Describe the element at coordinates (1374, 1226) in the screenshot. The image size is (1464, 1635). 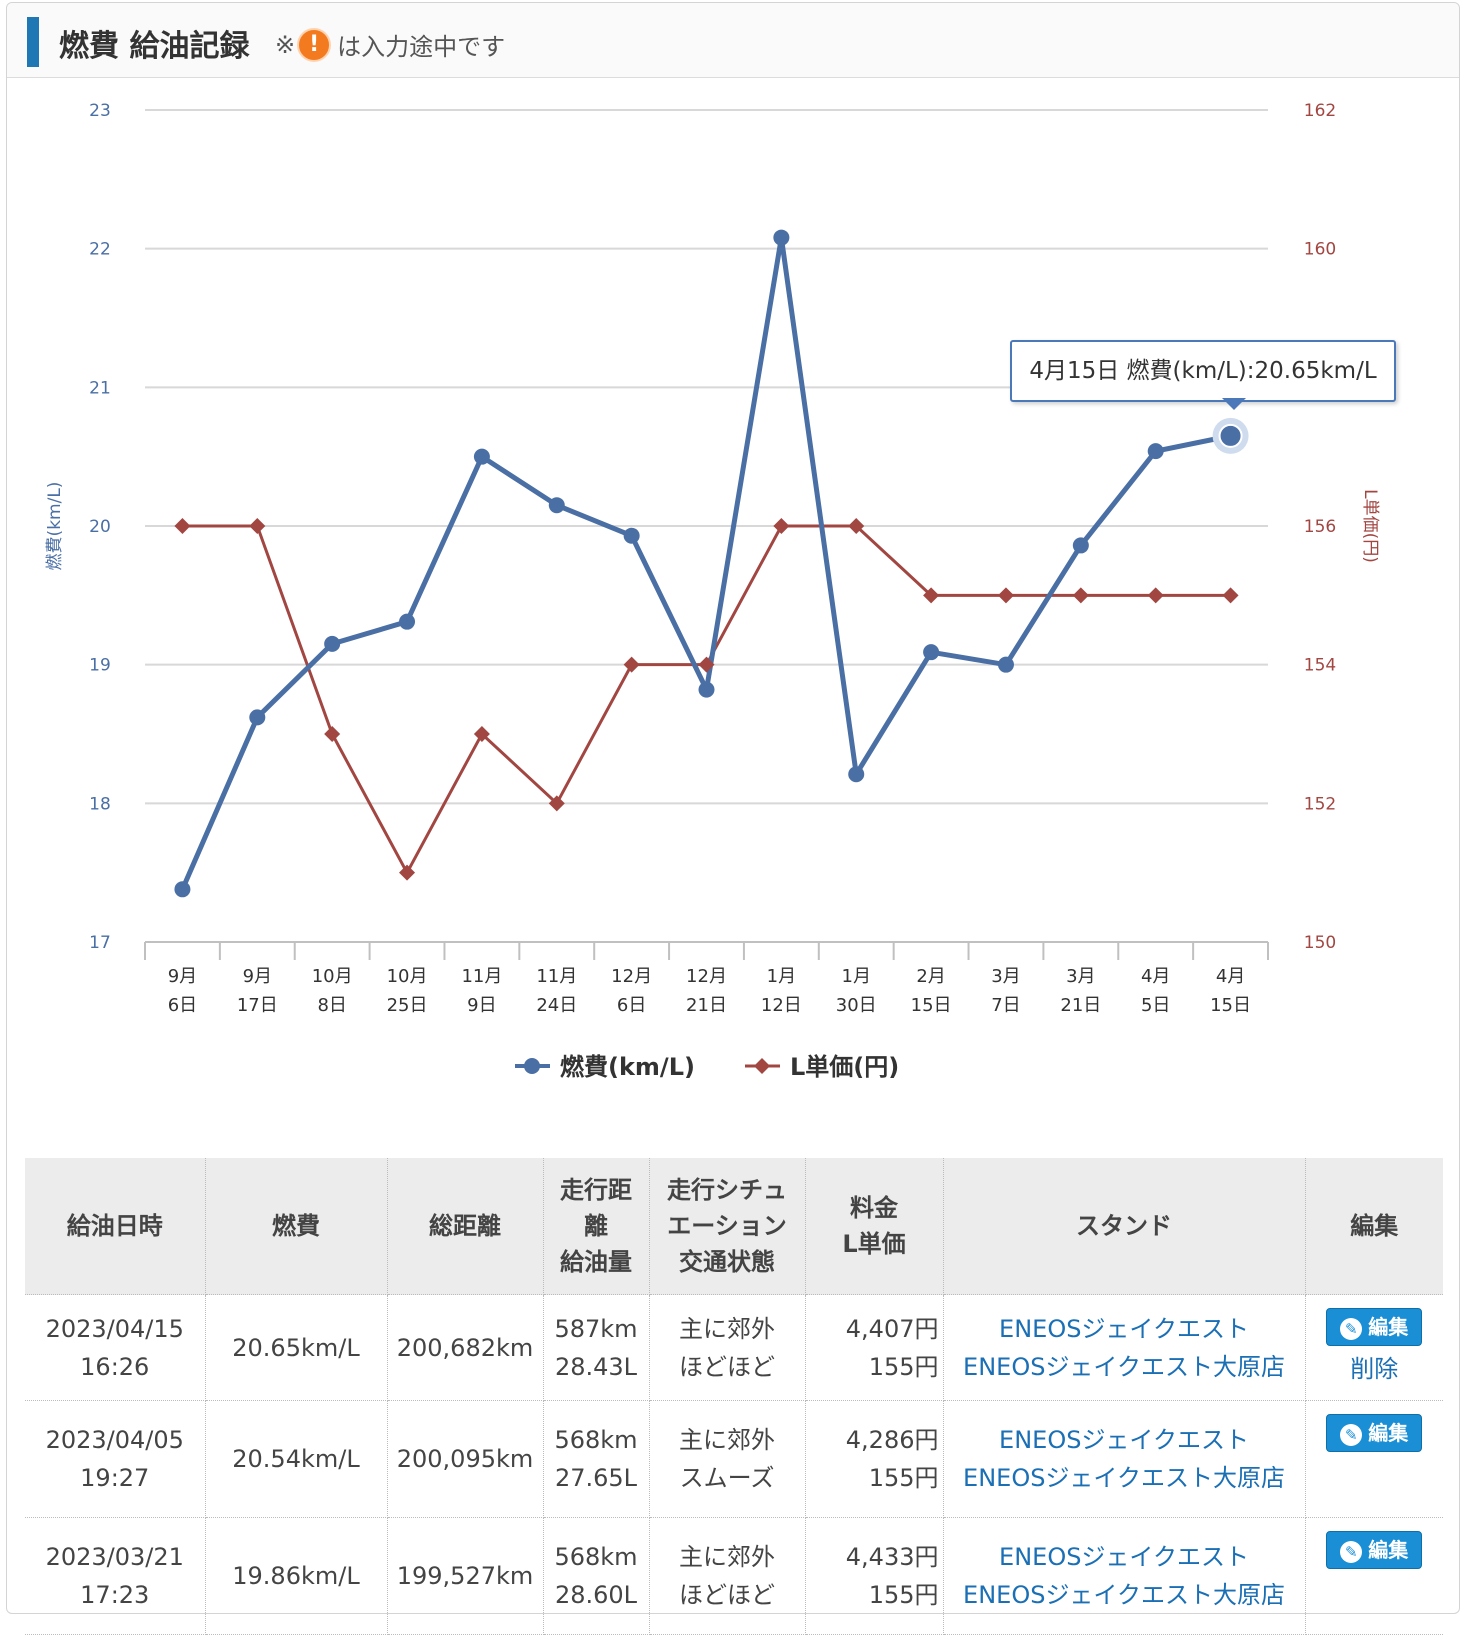
I see `header-edit: 編集` at that location.